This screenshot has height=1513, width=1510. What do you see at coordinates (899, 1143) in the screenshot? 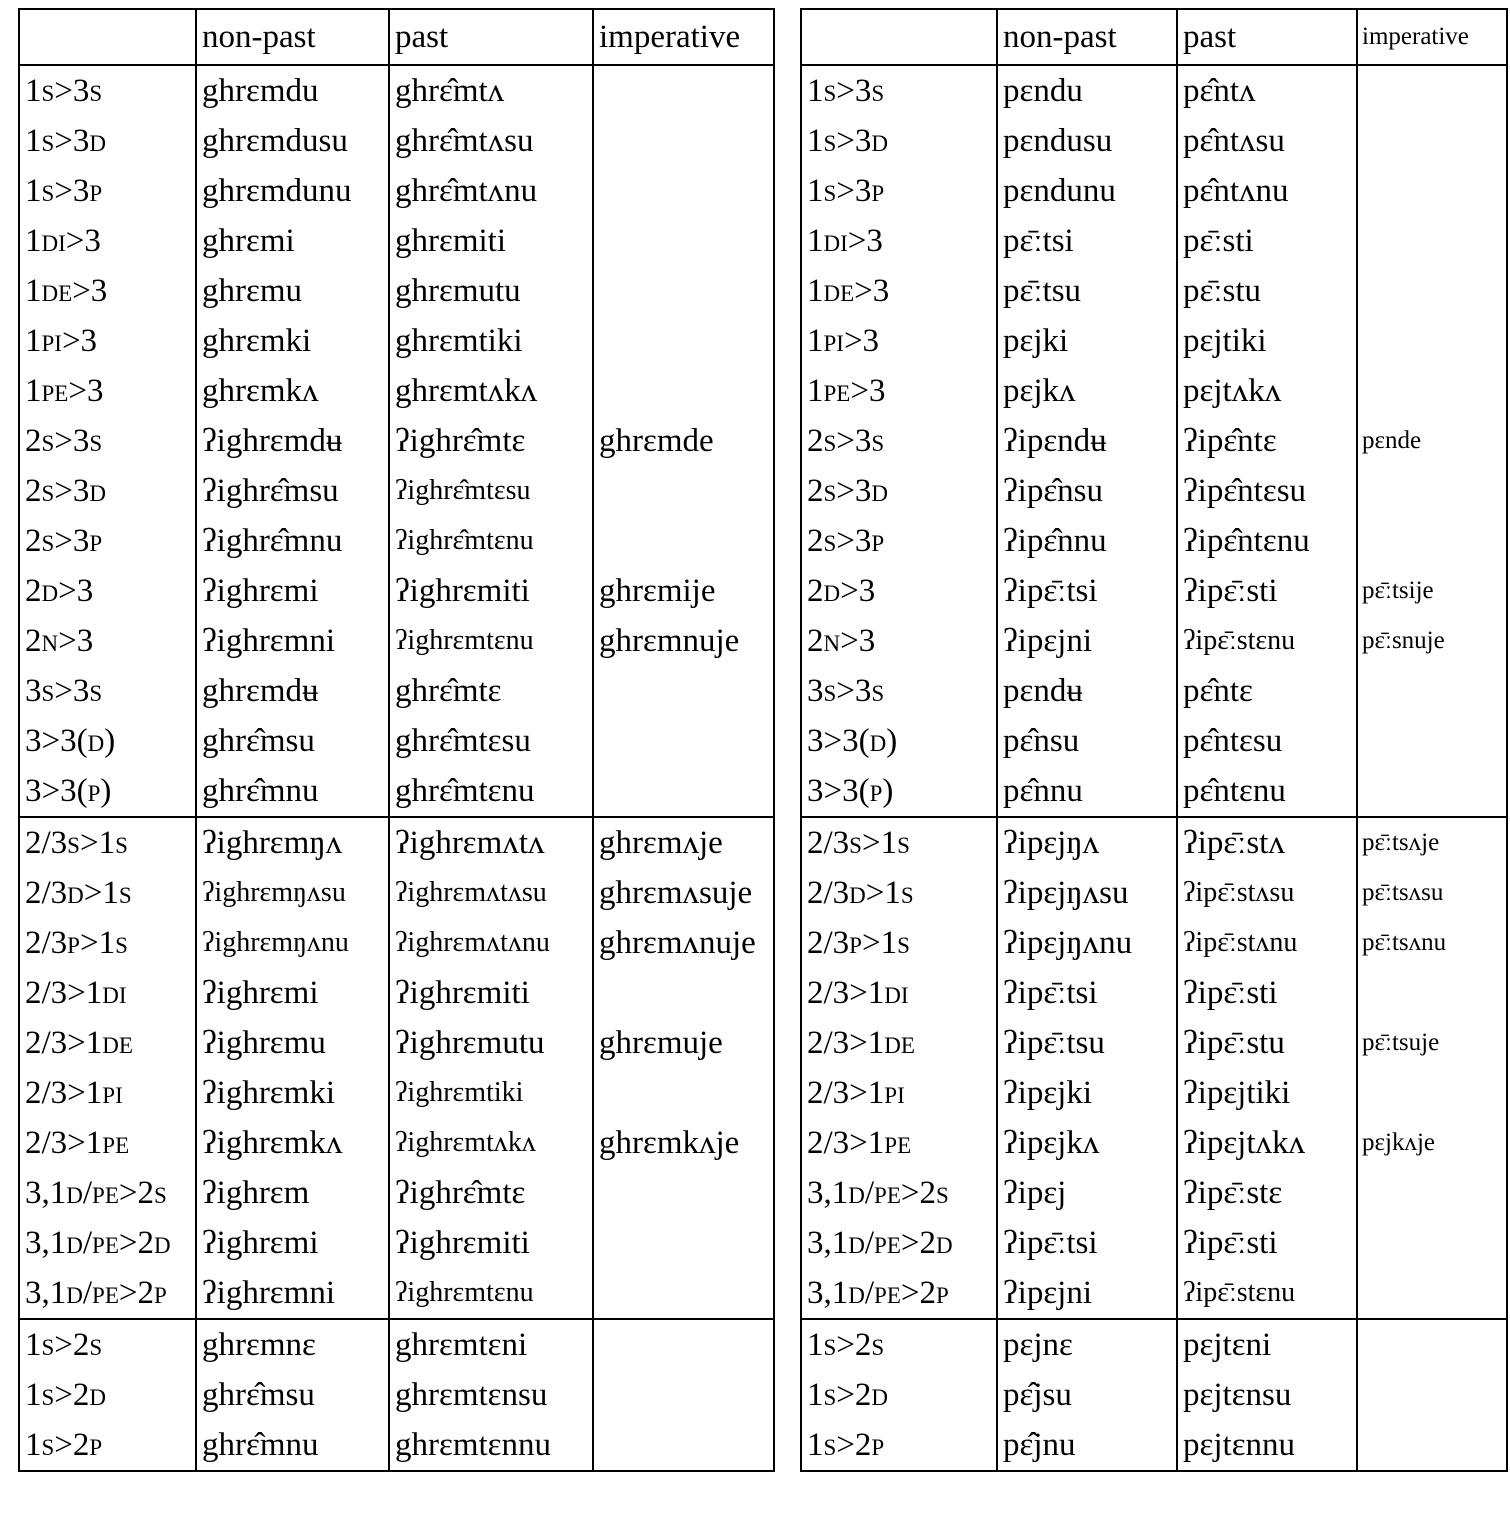
I see `row-label: 2/3>1pe` at bounding box center [899, 1143].